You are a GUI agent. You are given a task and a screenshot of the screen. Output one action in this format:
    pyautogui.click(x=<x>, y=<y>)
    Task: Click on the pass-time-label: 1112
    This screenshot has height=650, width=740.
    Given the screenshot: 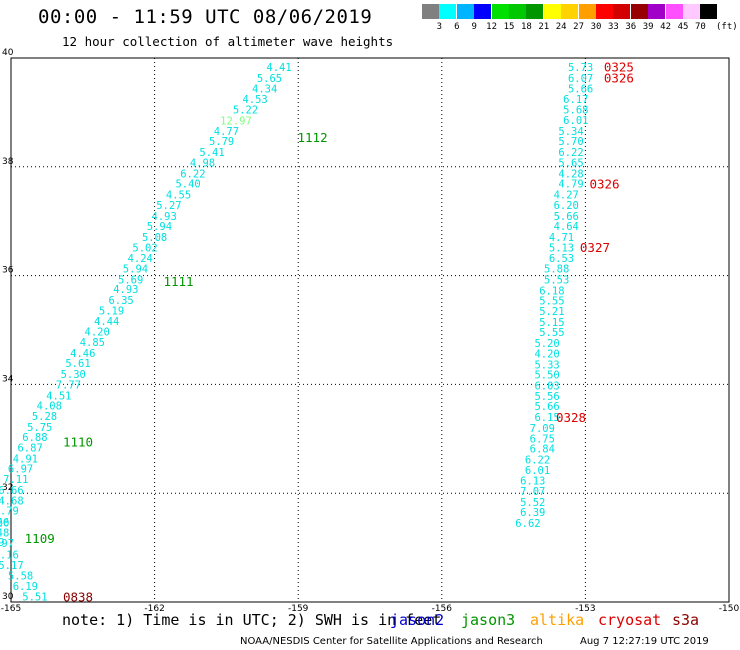 What is the action you would take?
    pyautogui.click(x=313, y=137)
    